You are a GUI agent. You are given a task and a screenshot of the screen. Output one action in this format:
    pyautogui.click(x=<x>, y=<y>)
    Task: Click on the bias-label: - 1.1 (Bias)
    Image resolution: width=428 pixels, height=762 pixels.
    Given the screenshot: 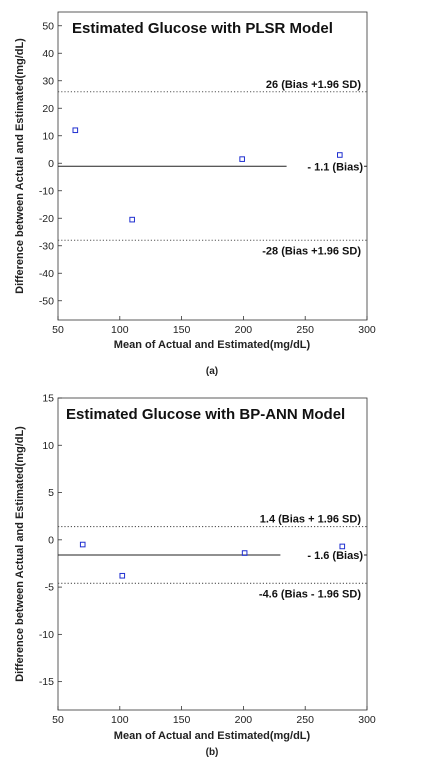 What is the action you would take?
    pyautogui.click(x=335, y=167)
    